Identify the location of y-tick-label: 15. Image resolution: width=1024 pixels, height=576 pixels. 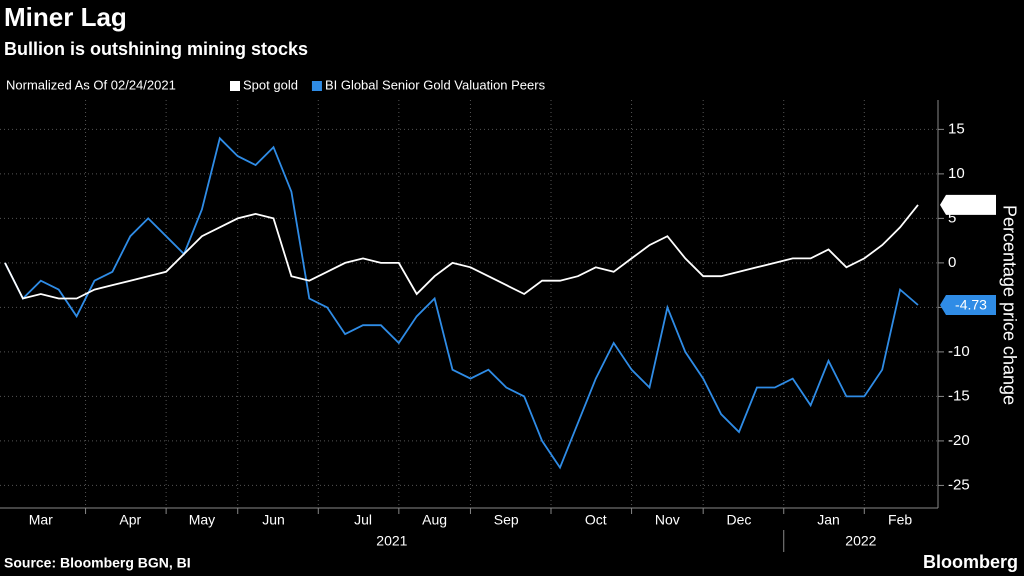
(956, 128).